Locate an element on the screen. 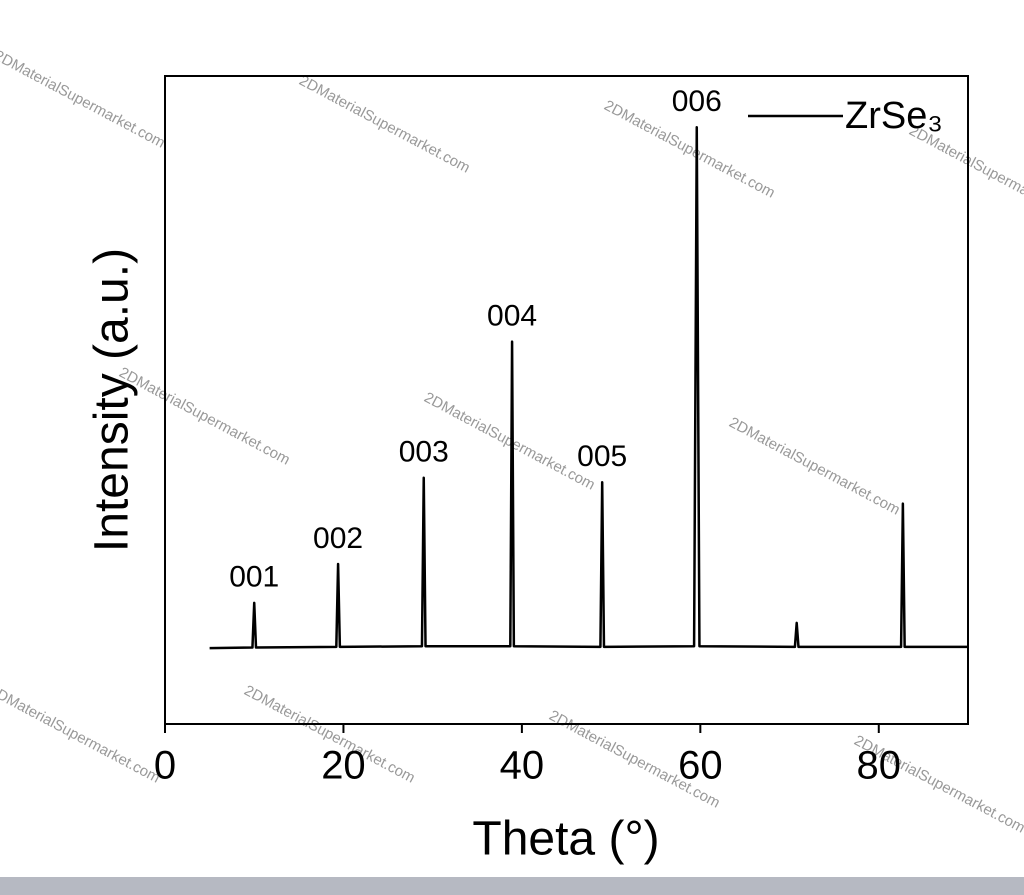  x-tick-label: 80 is located at coordinates (879, 766).